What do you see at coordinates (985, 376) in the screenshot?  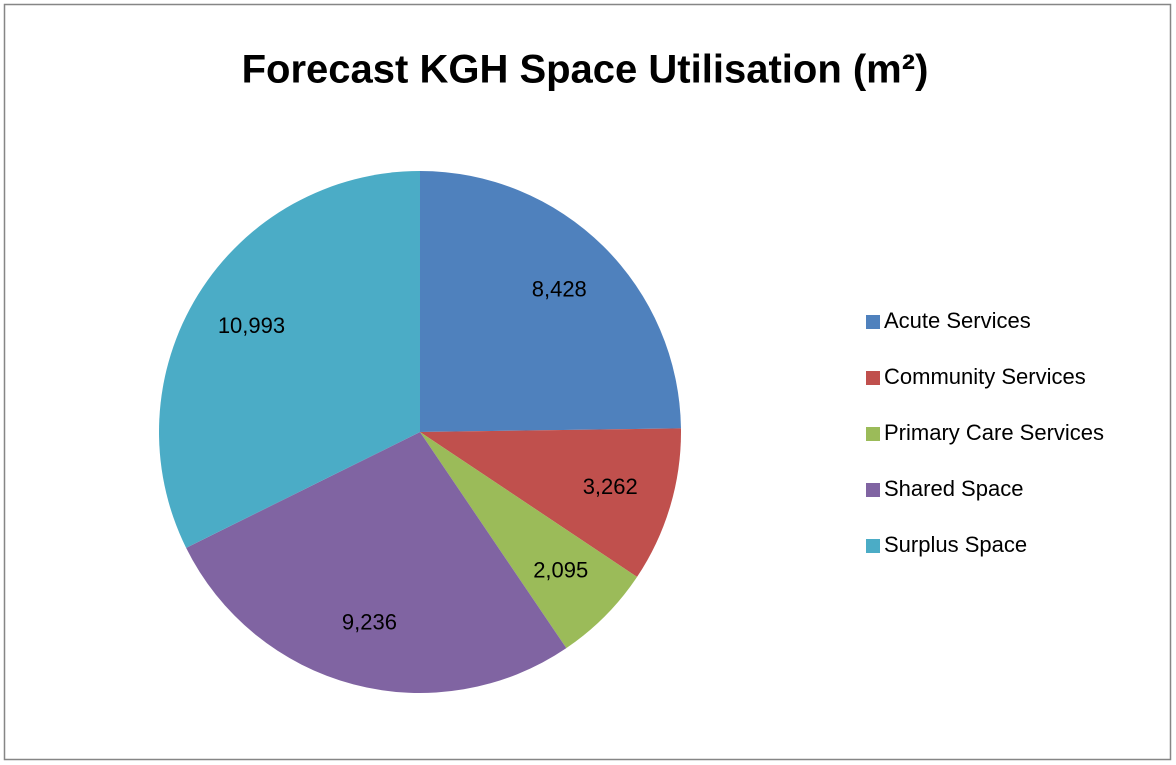 I see `legend-label: Community Services` at bounding box center [985, 376].